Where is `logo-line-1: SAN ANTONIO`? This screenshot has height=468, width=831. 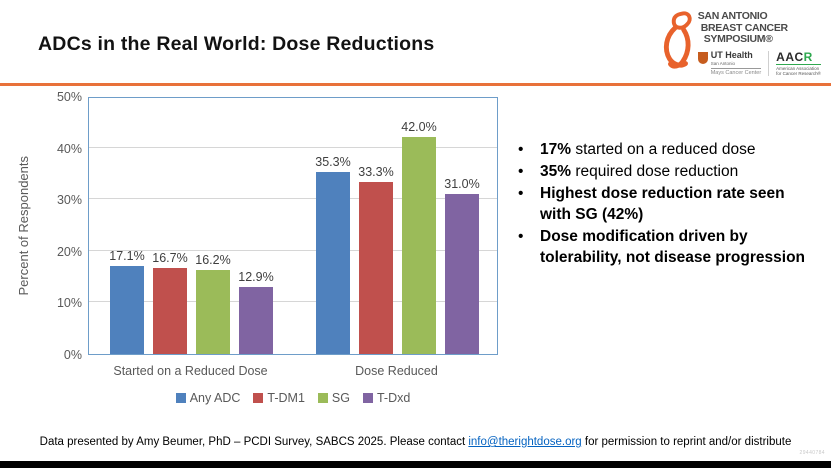 logo-line-1: SAN ANTONIO is located at coordinates (732, 16).